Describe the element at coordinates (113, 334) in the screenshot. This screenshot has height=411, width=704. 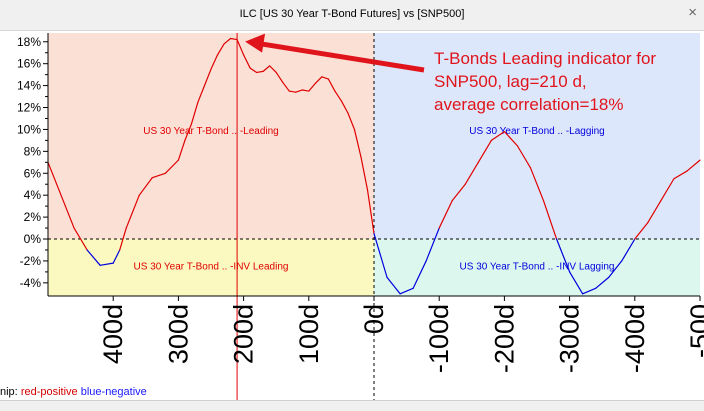
I see `x-tick-label: 400d` at that location.